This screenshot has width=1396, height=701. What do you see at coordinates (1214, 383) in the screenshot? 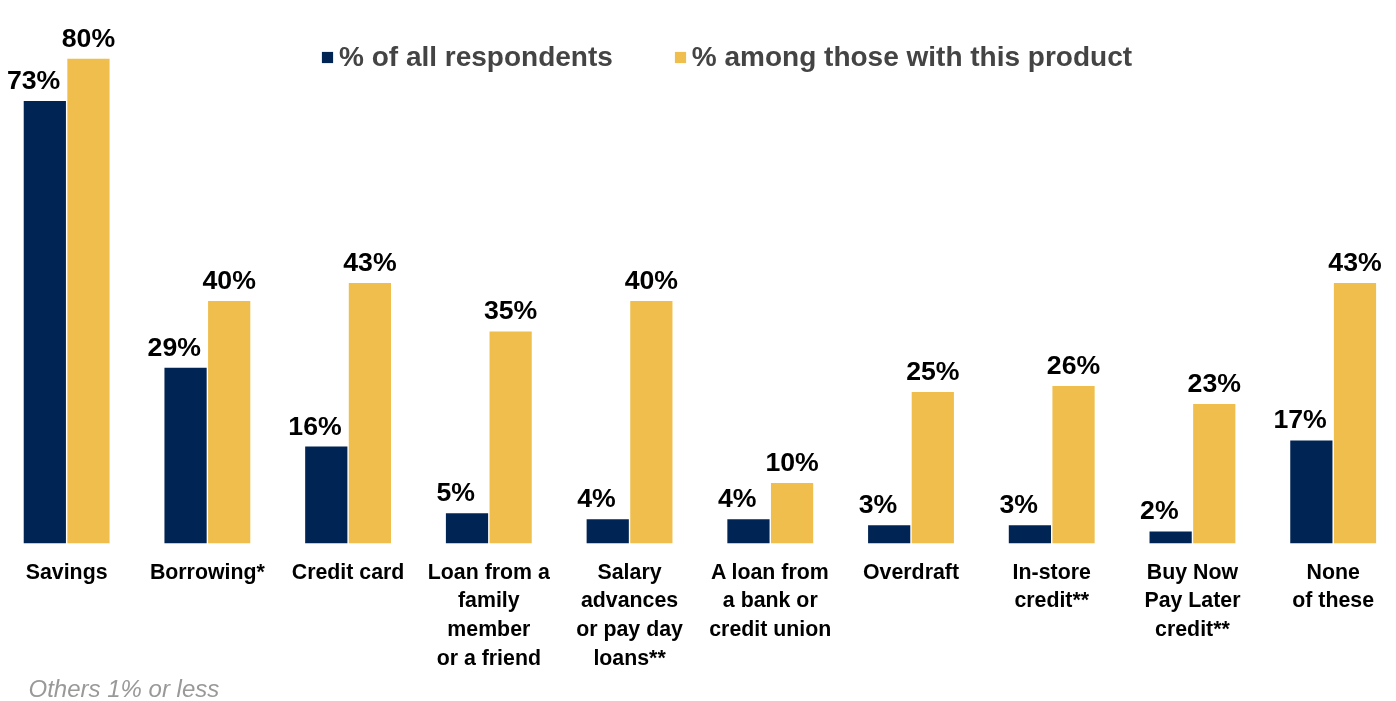
I see `data-label: 23%` at bounding box center [1214, 383].